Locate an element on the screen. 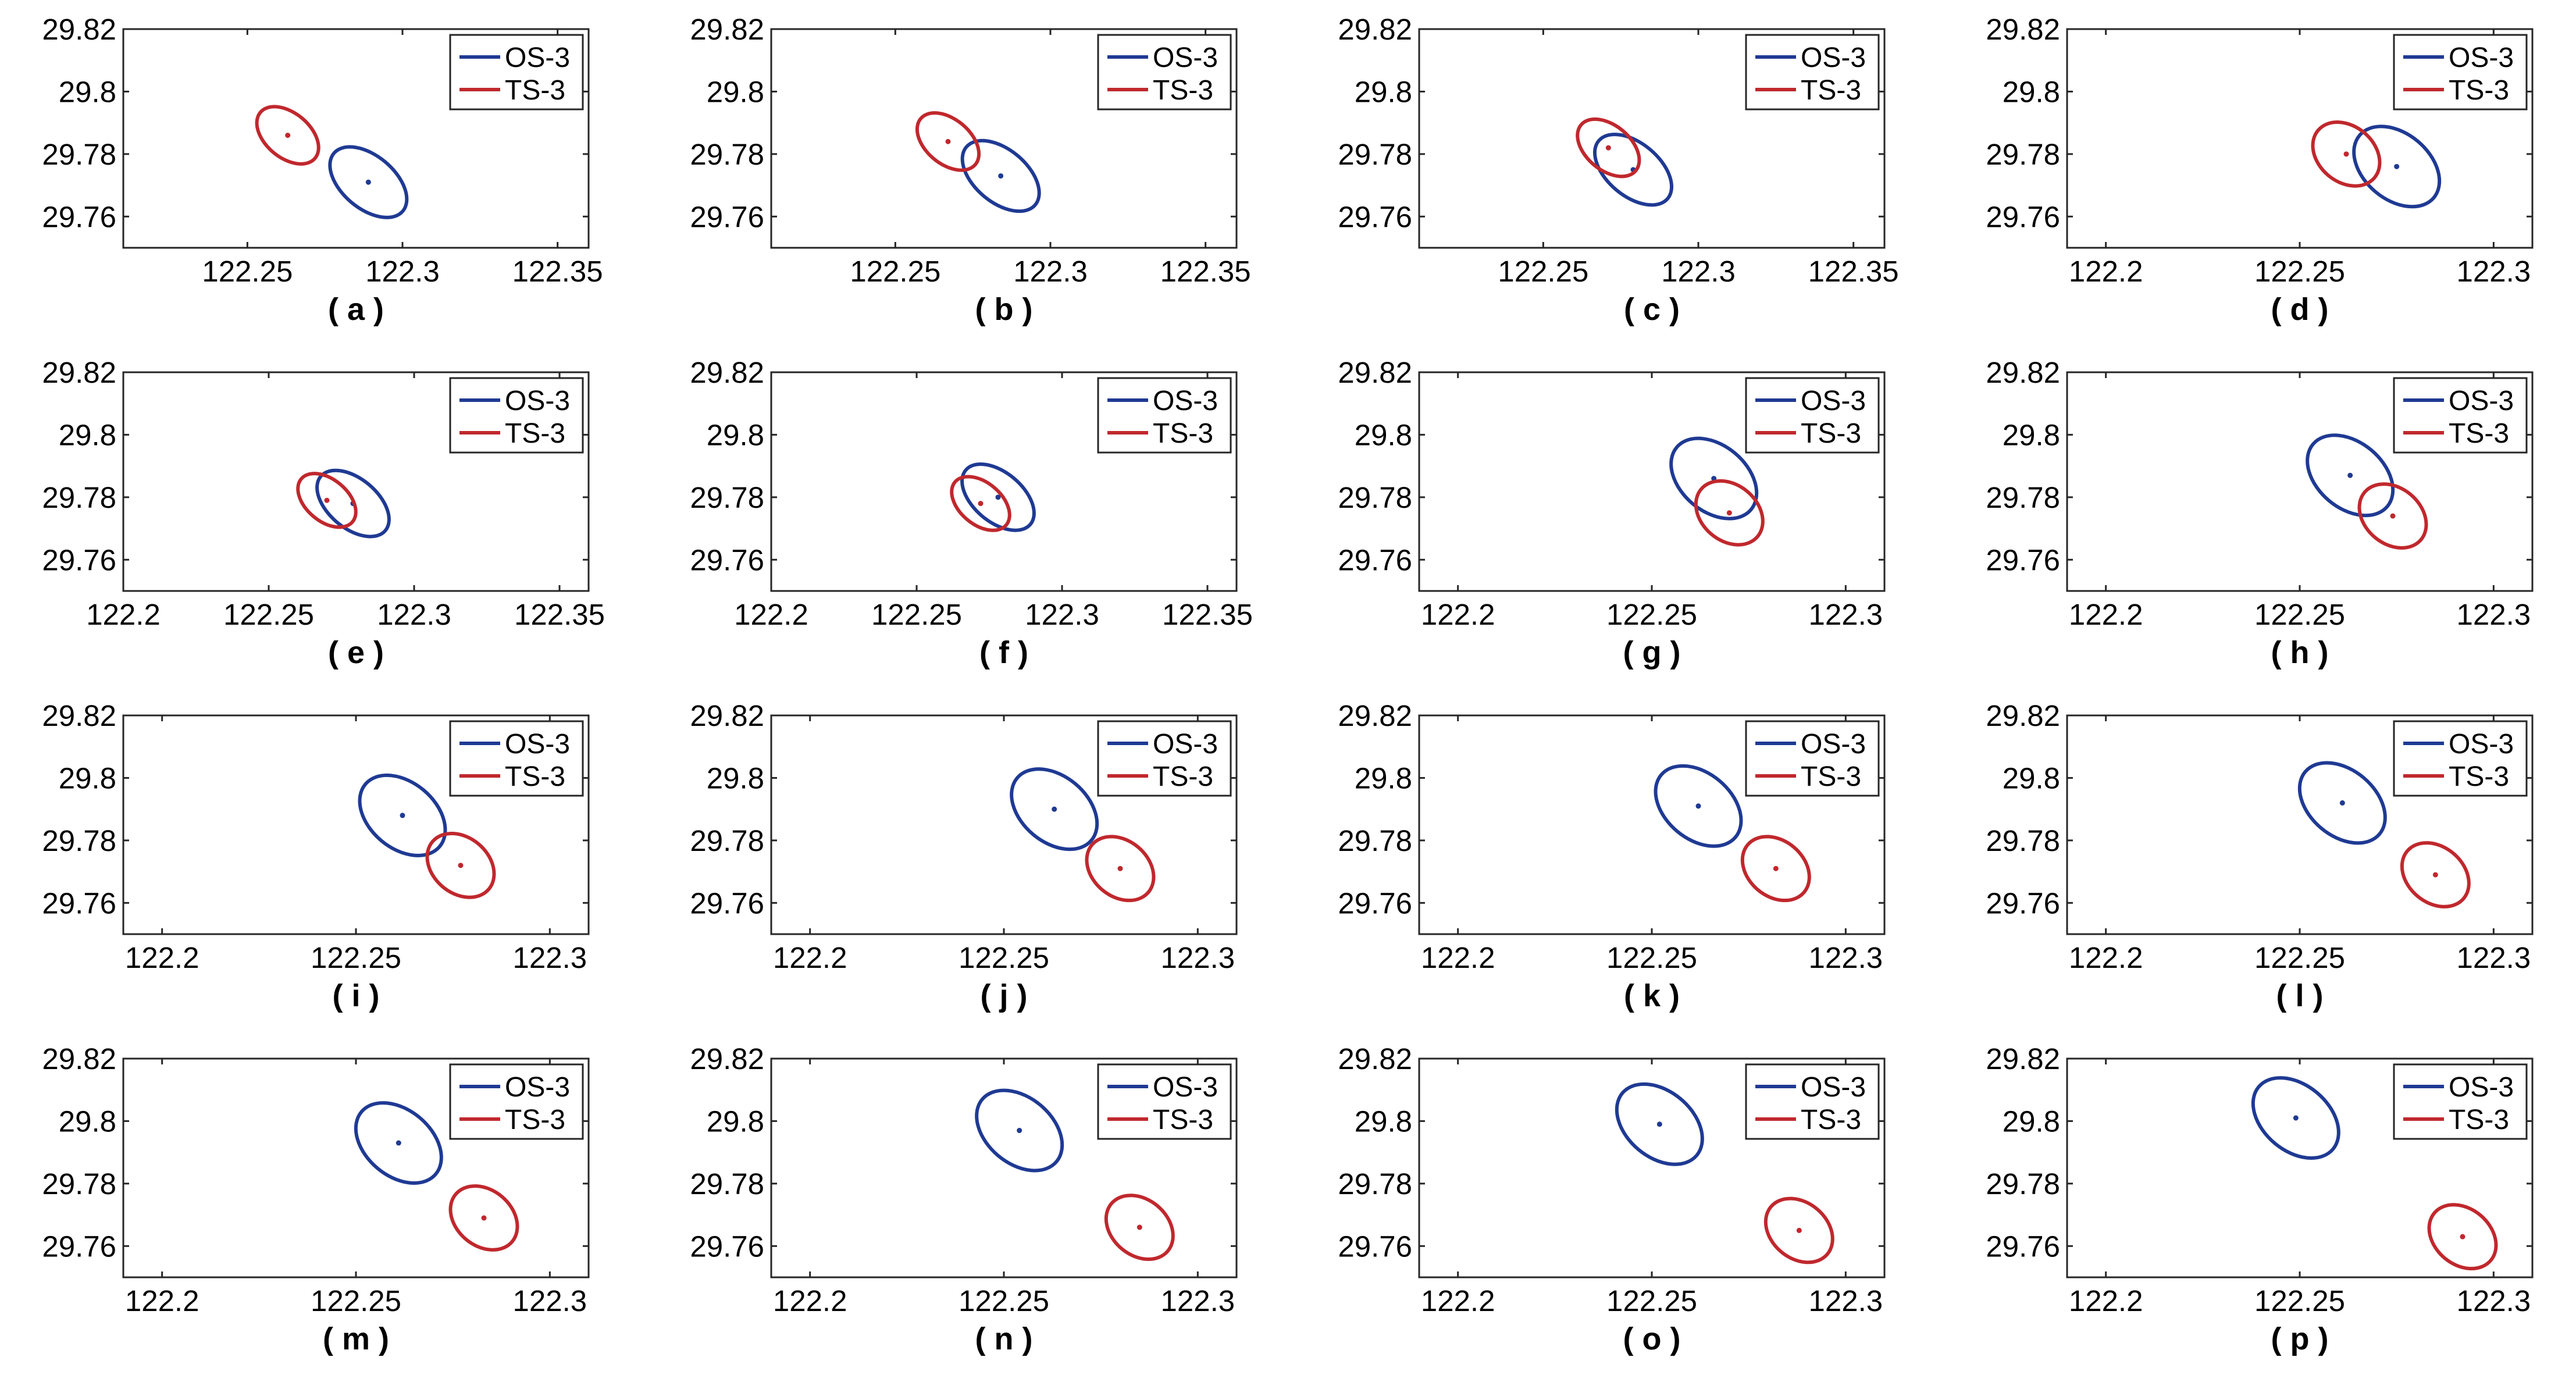 The image size is (2576, 1382). subplot-caption: ( g ) is located at coordinates (1652, 652).